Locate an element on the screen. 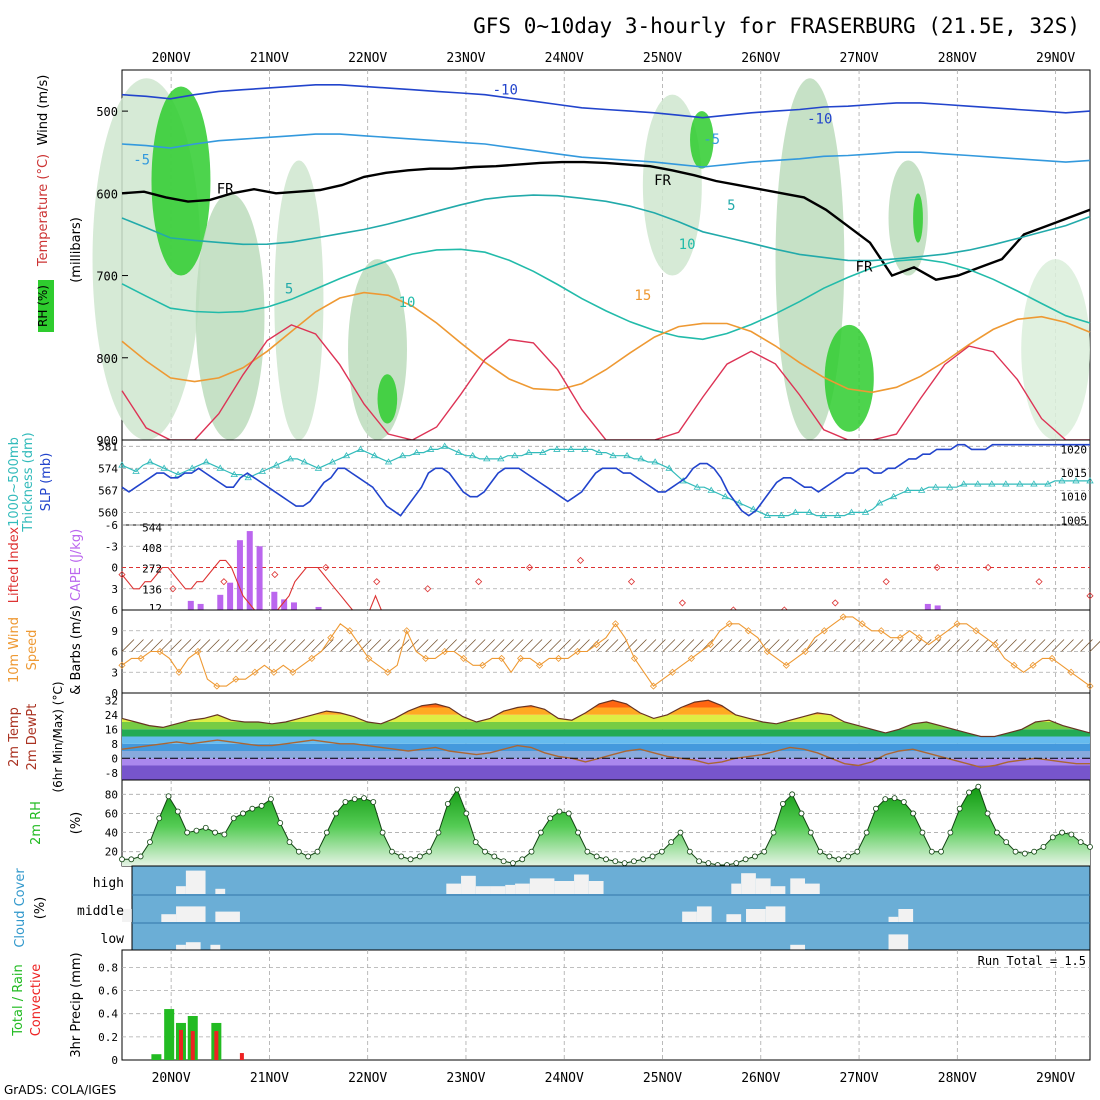  contour-label: -10 is located at coordinates (819, 119).